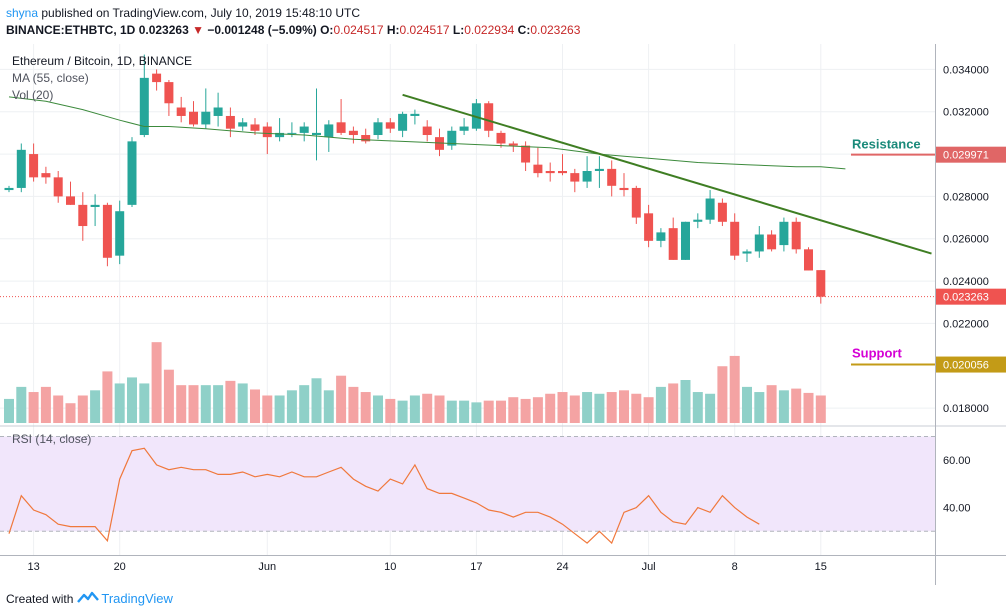 This screenshot has width=1006, height=615. What do you see at coordinates (886, 144) in the screenshot?
I see `resistance-label: Resistance` at bounding box center [886, 144].